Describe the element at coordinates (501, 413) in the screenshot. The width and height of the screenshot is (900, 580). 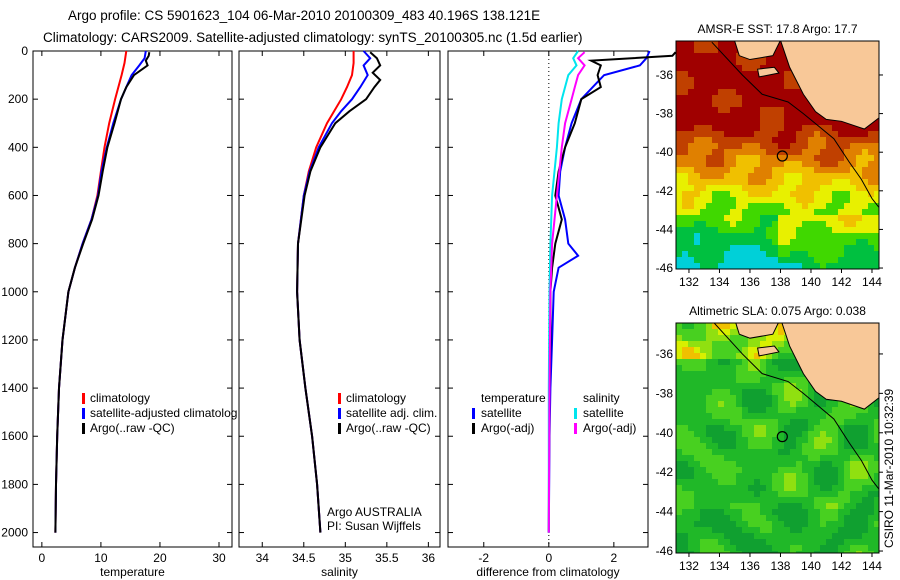
I see `legend-label: satellite` at that location.